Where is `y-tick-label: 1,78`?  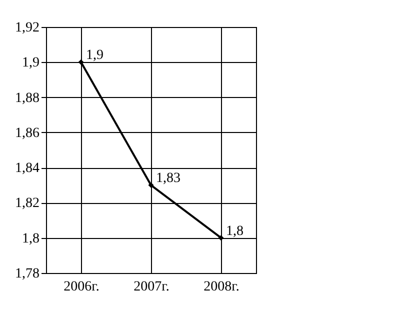
y-tick-label: 1,78 is located at coordinates (27, 274).